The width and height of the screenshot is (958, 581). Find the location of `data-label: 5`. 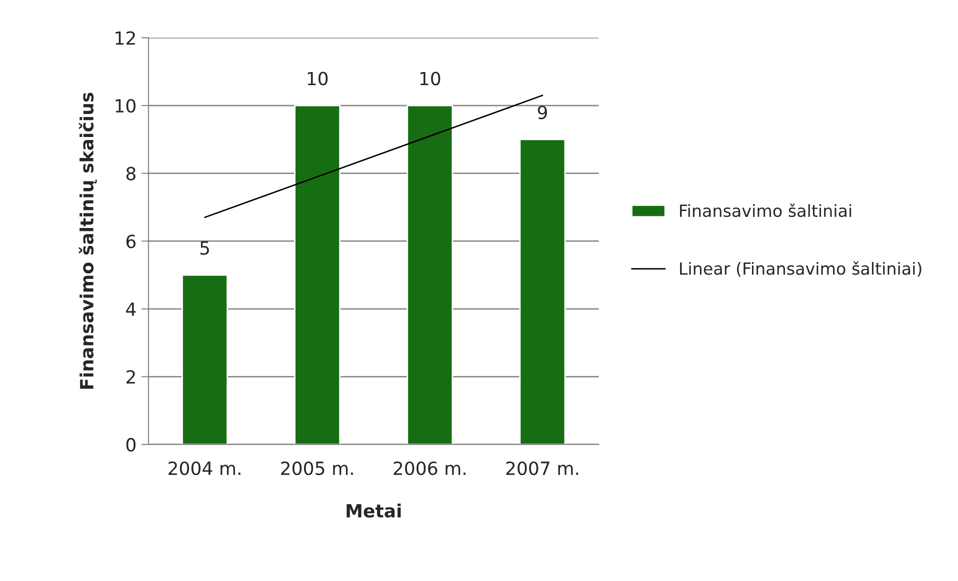

data-label: 5 is located at coordinates (204, 248).